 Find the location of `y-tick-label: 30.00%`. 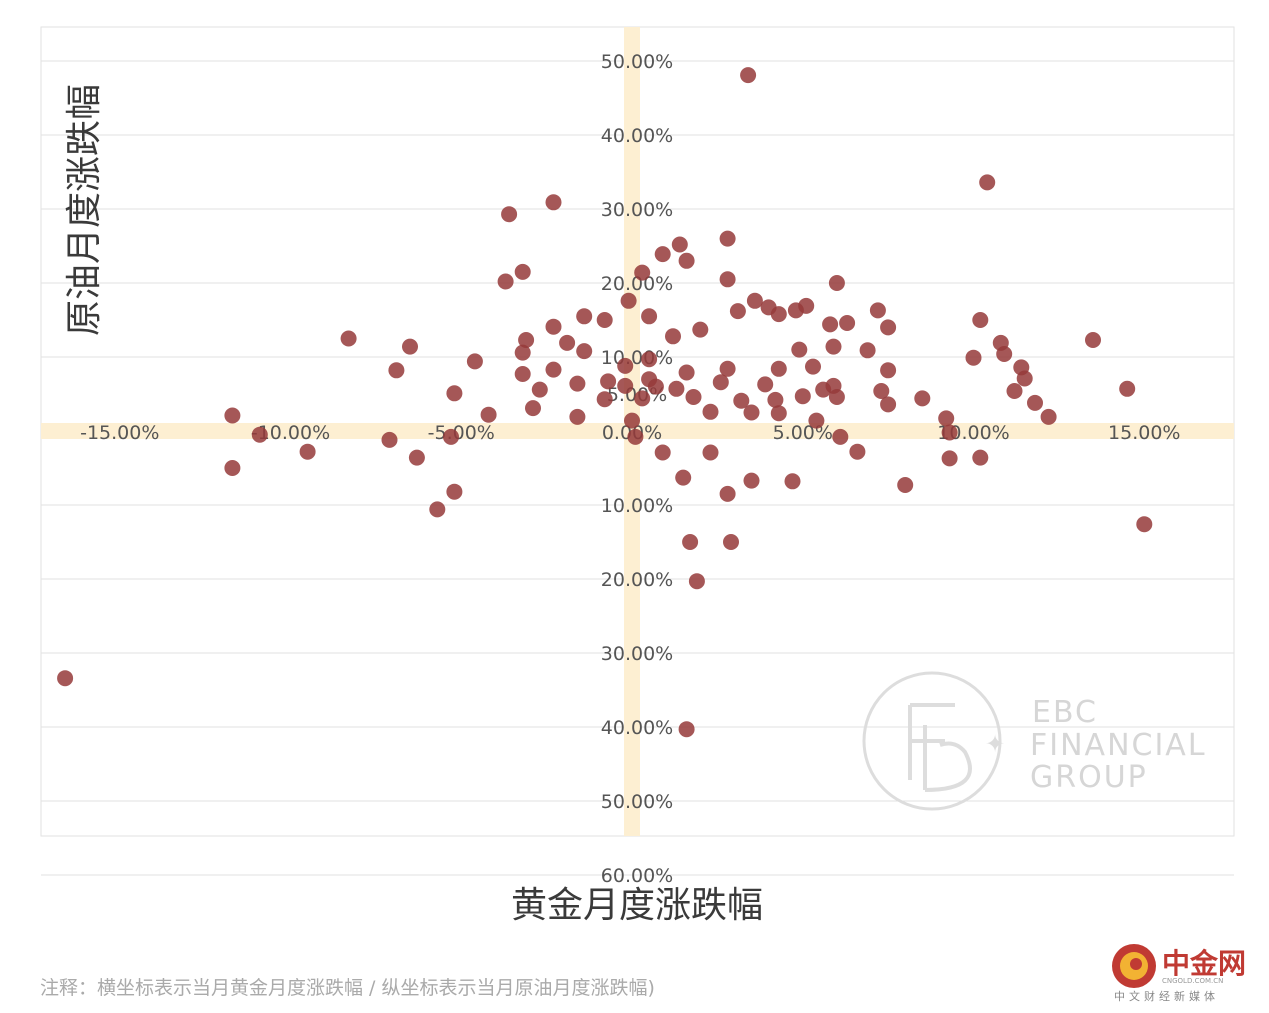

y-tick-label: 30.00% is located at coordinates (637, 210).